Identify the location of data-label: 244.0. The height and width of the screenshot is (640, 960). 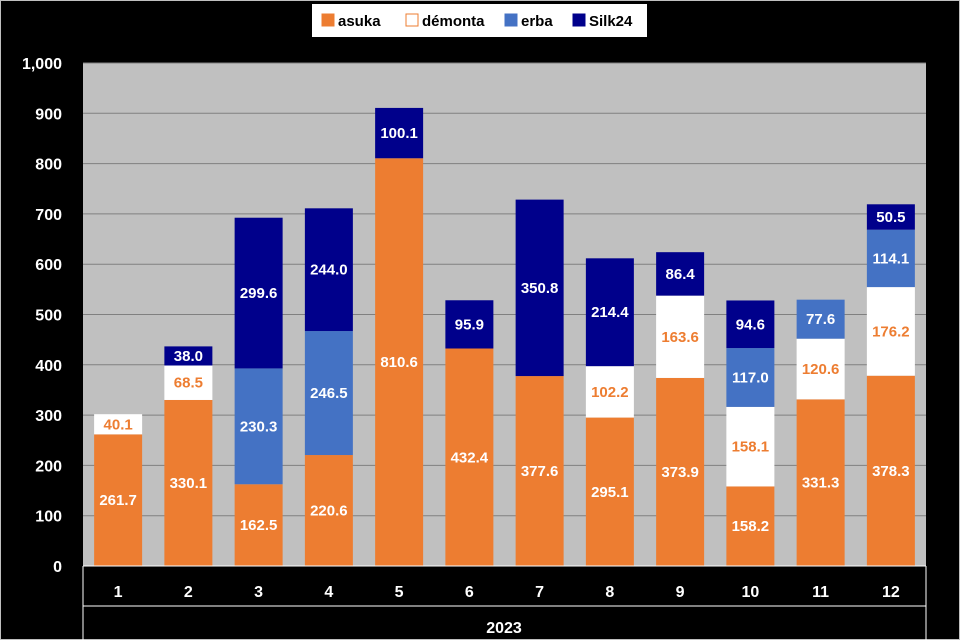
(329, 270).